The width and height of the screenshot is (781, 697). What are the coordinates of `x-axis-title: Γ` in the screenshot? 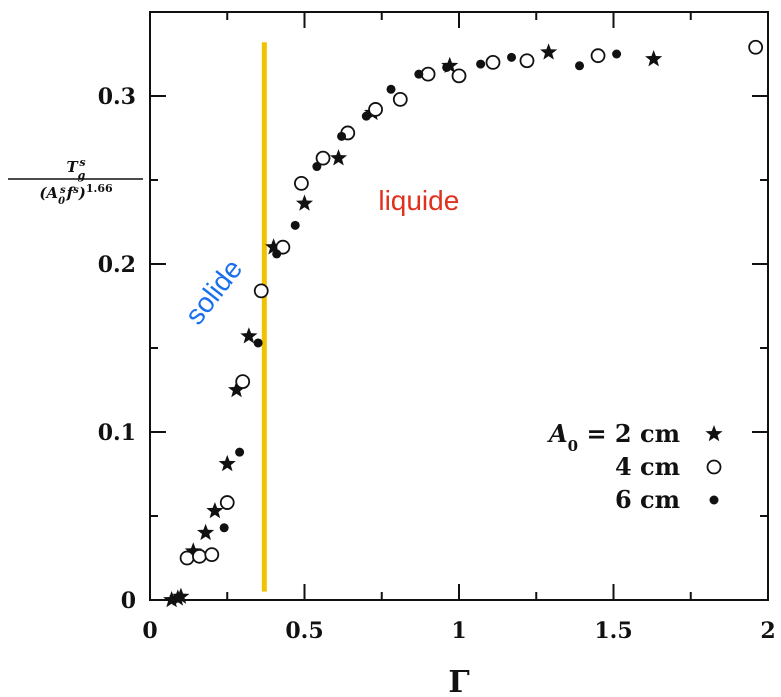 It's located at (458, 681).